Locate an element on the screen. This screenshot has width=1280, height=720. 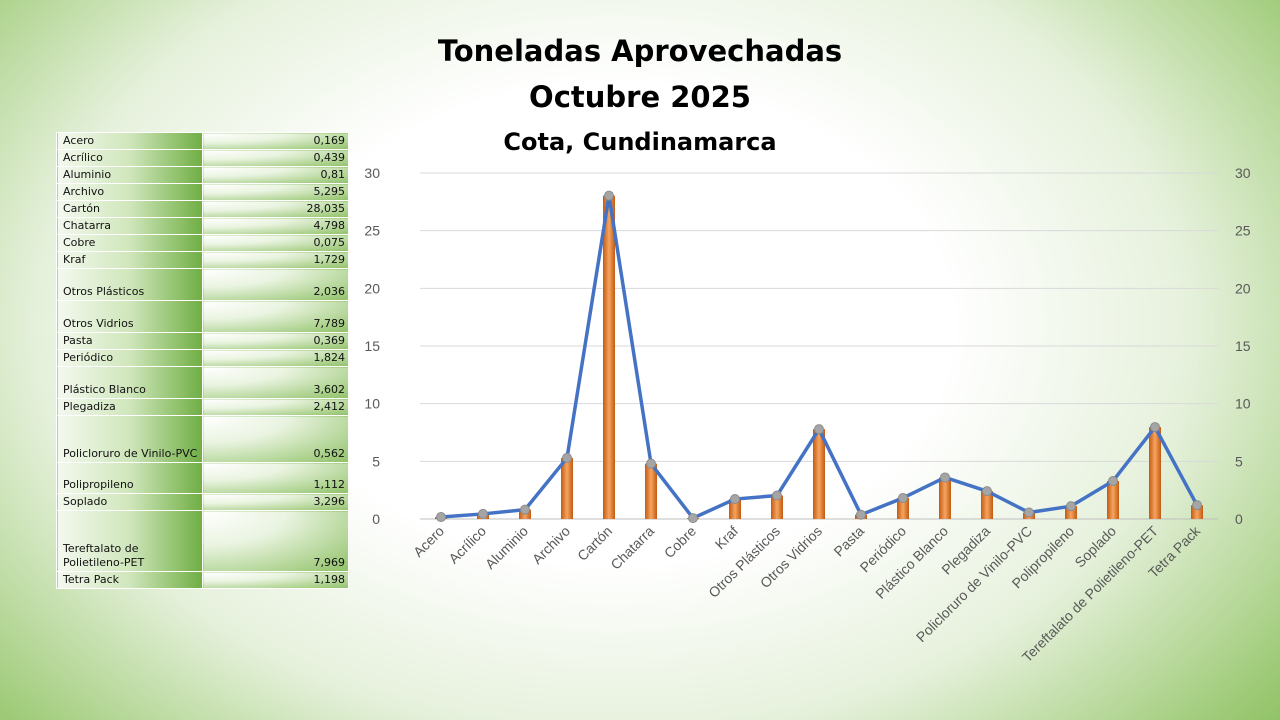
table-row: Aluminio 0,81 is located at coordinates (202, 175).